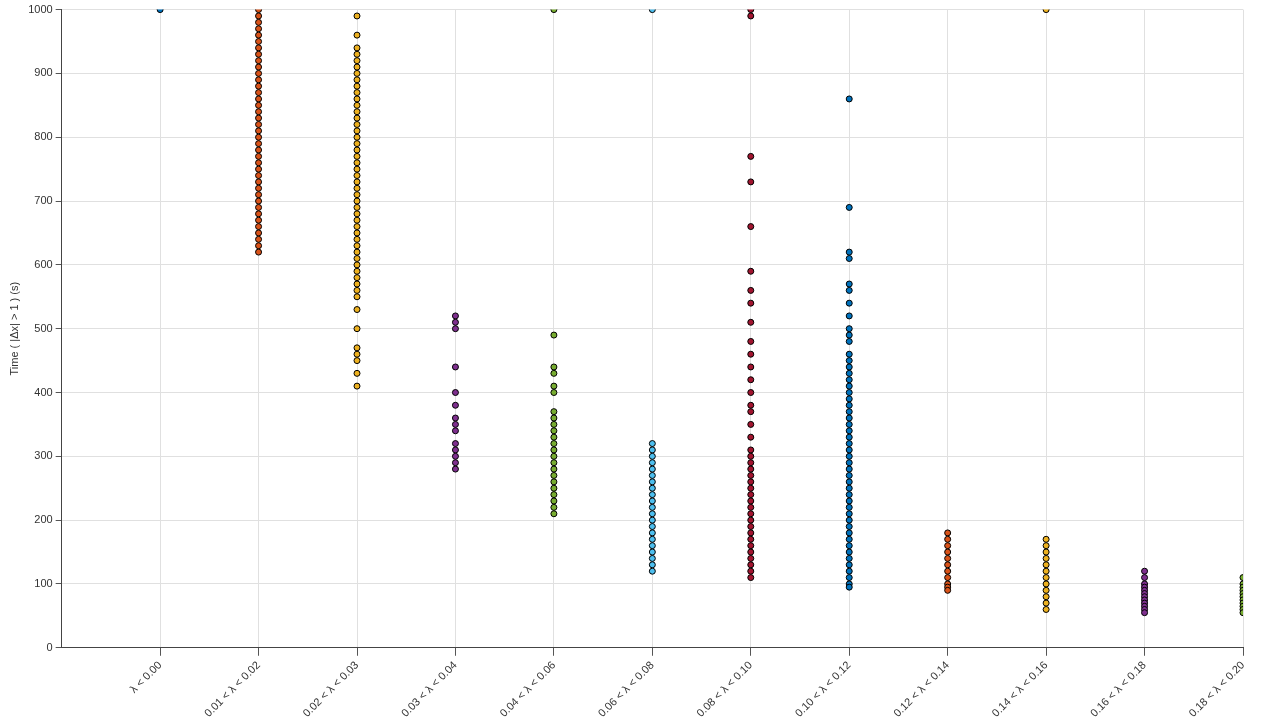 The image size is (1263, 723). What do you see at coordinates (43, 136) in the screenshot?
I see `y-tick-label: 800` at bounding box center [43, 136].